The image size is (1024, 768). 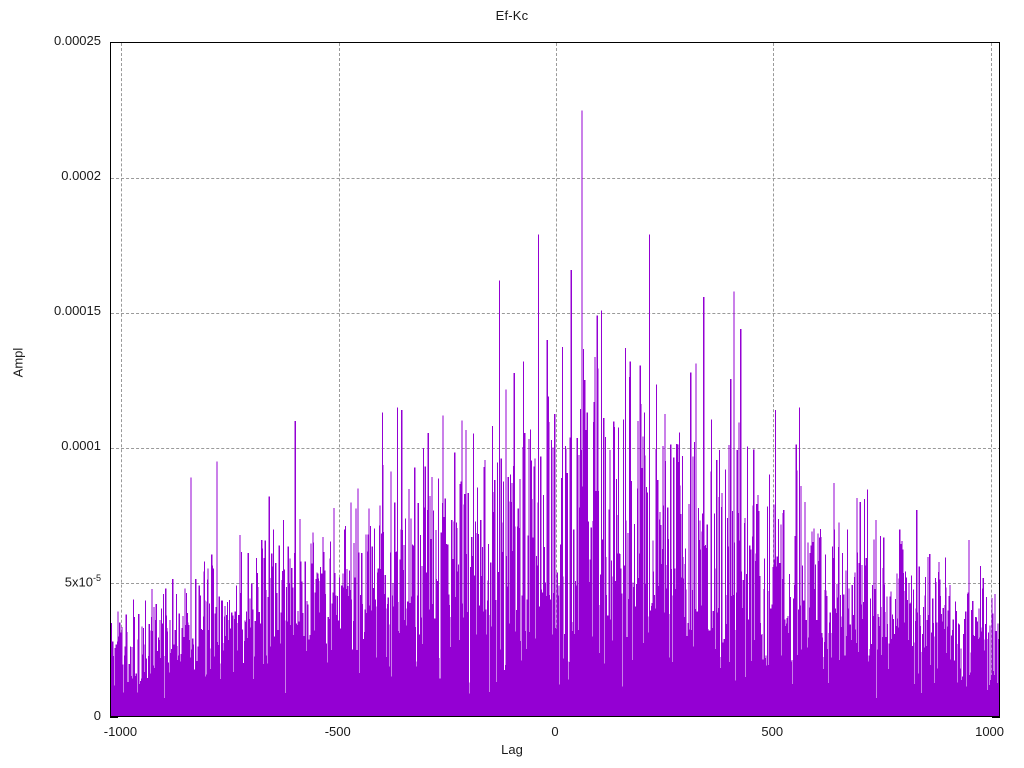 I want to click on y-tick-label: 0.0002, so click(x=81, y=175).